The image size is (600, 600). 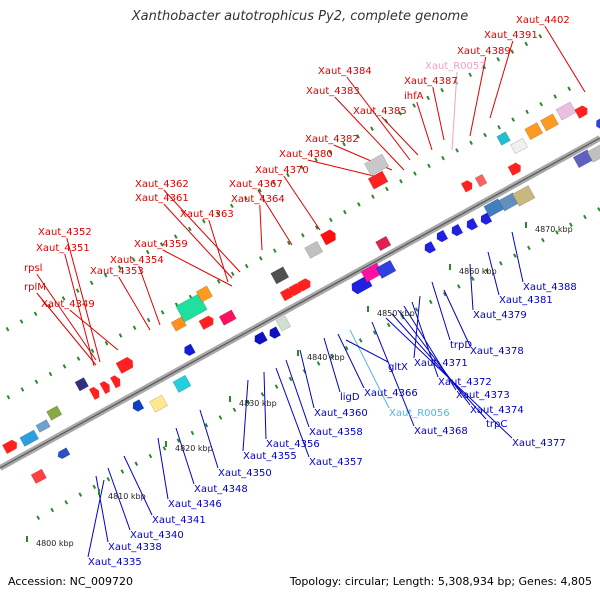 I want to click on gene-label-forward: Xaut_4385, so click(x=380, y=111).